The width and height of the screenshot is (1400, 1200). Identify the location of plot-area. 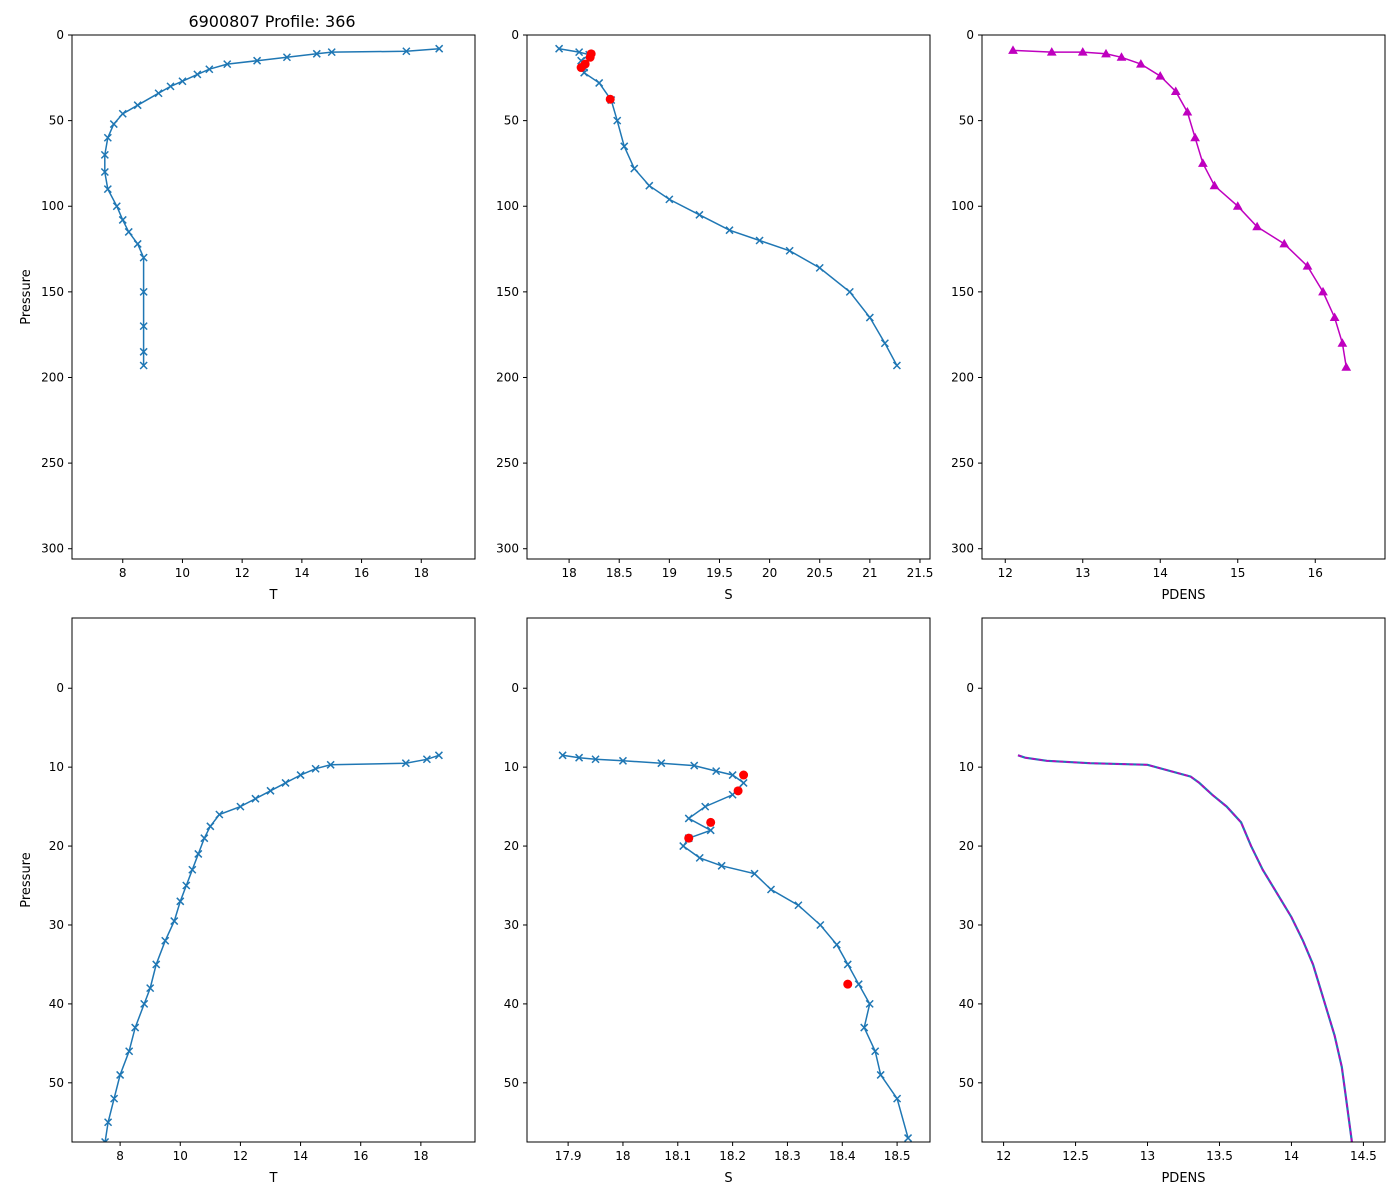
(728, 207).